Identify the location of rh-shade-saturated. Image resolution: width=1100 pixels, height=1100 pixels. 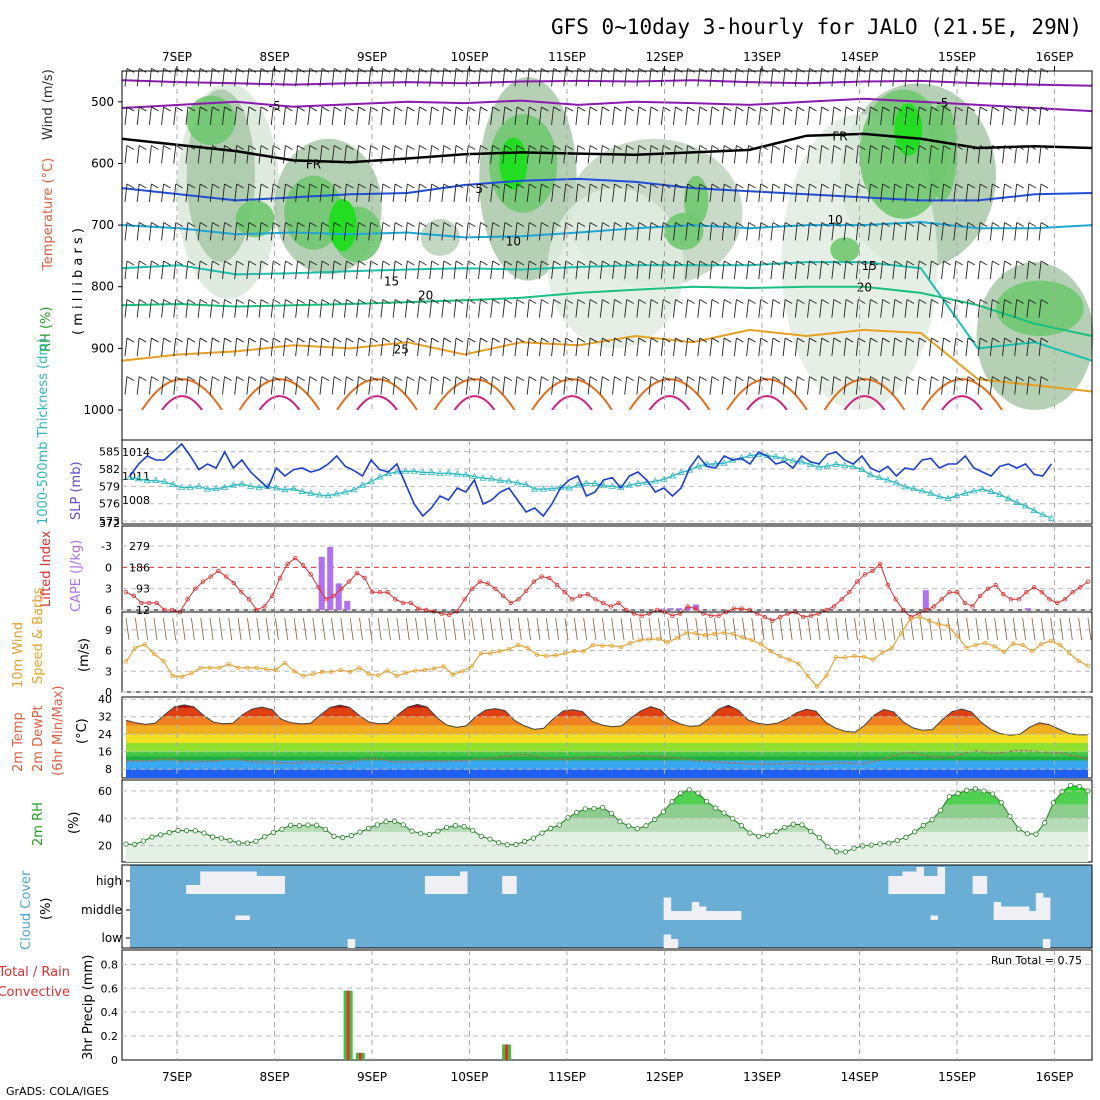
(513, 163).